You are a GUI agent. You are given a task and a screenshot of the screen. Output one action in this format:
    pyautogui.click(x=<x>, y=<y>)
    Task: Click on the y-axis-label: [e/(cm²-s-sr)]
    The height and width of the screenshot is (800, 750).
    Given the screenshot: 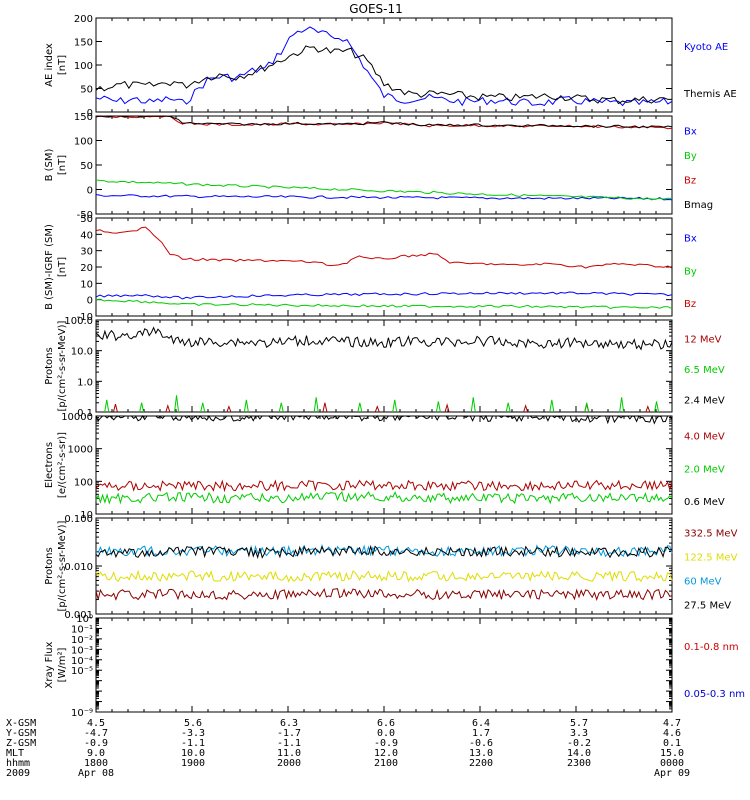 What is the action you would take?
    pyautogui.click(x=62, y=465)
    